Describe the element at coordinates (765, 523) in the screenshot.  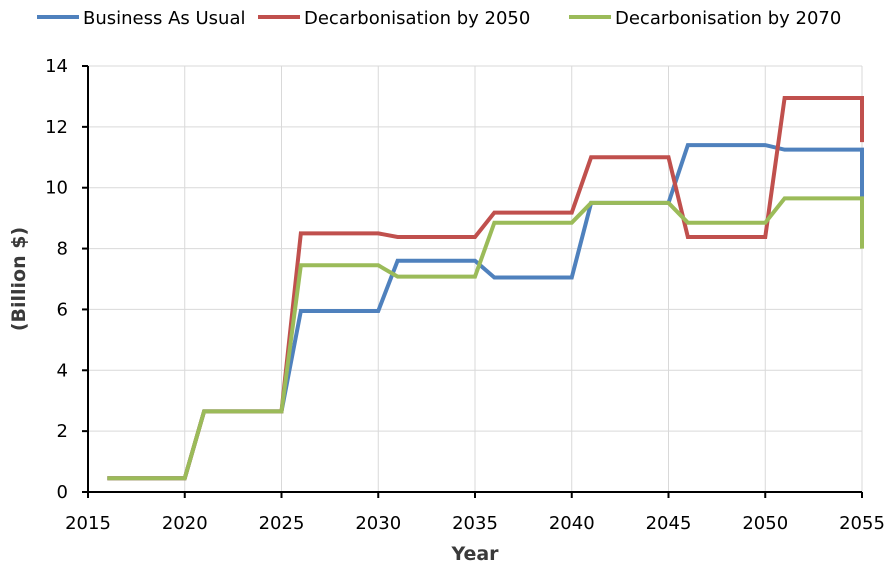
I see `x-tick-label: 2050` at that location.